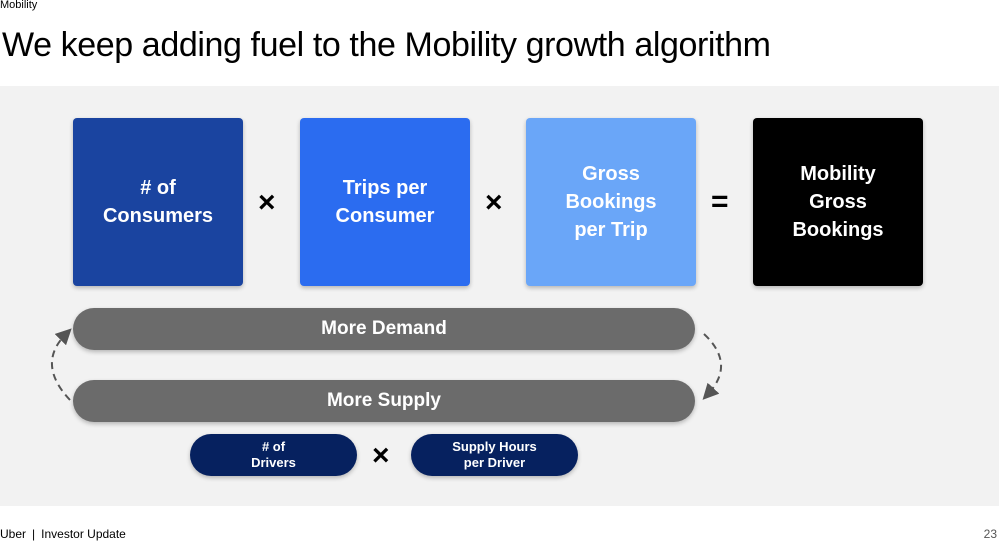 This screenshot has height=542, width=999. Describe the element at coordinates (61, 364) in the screenshot. I see `left-cycle-arrow` at that location.